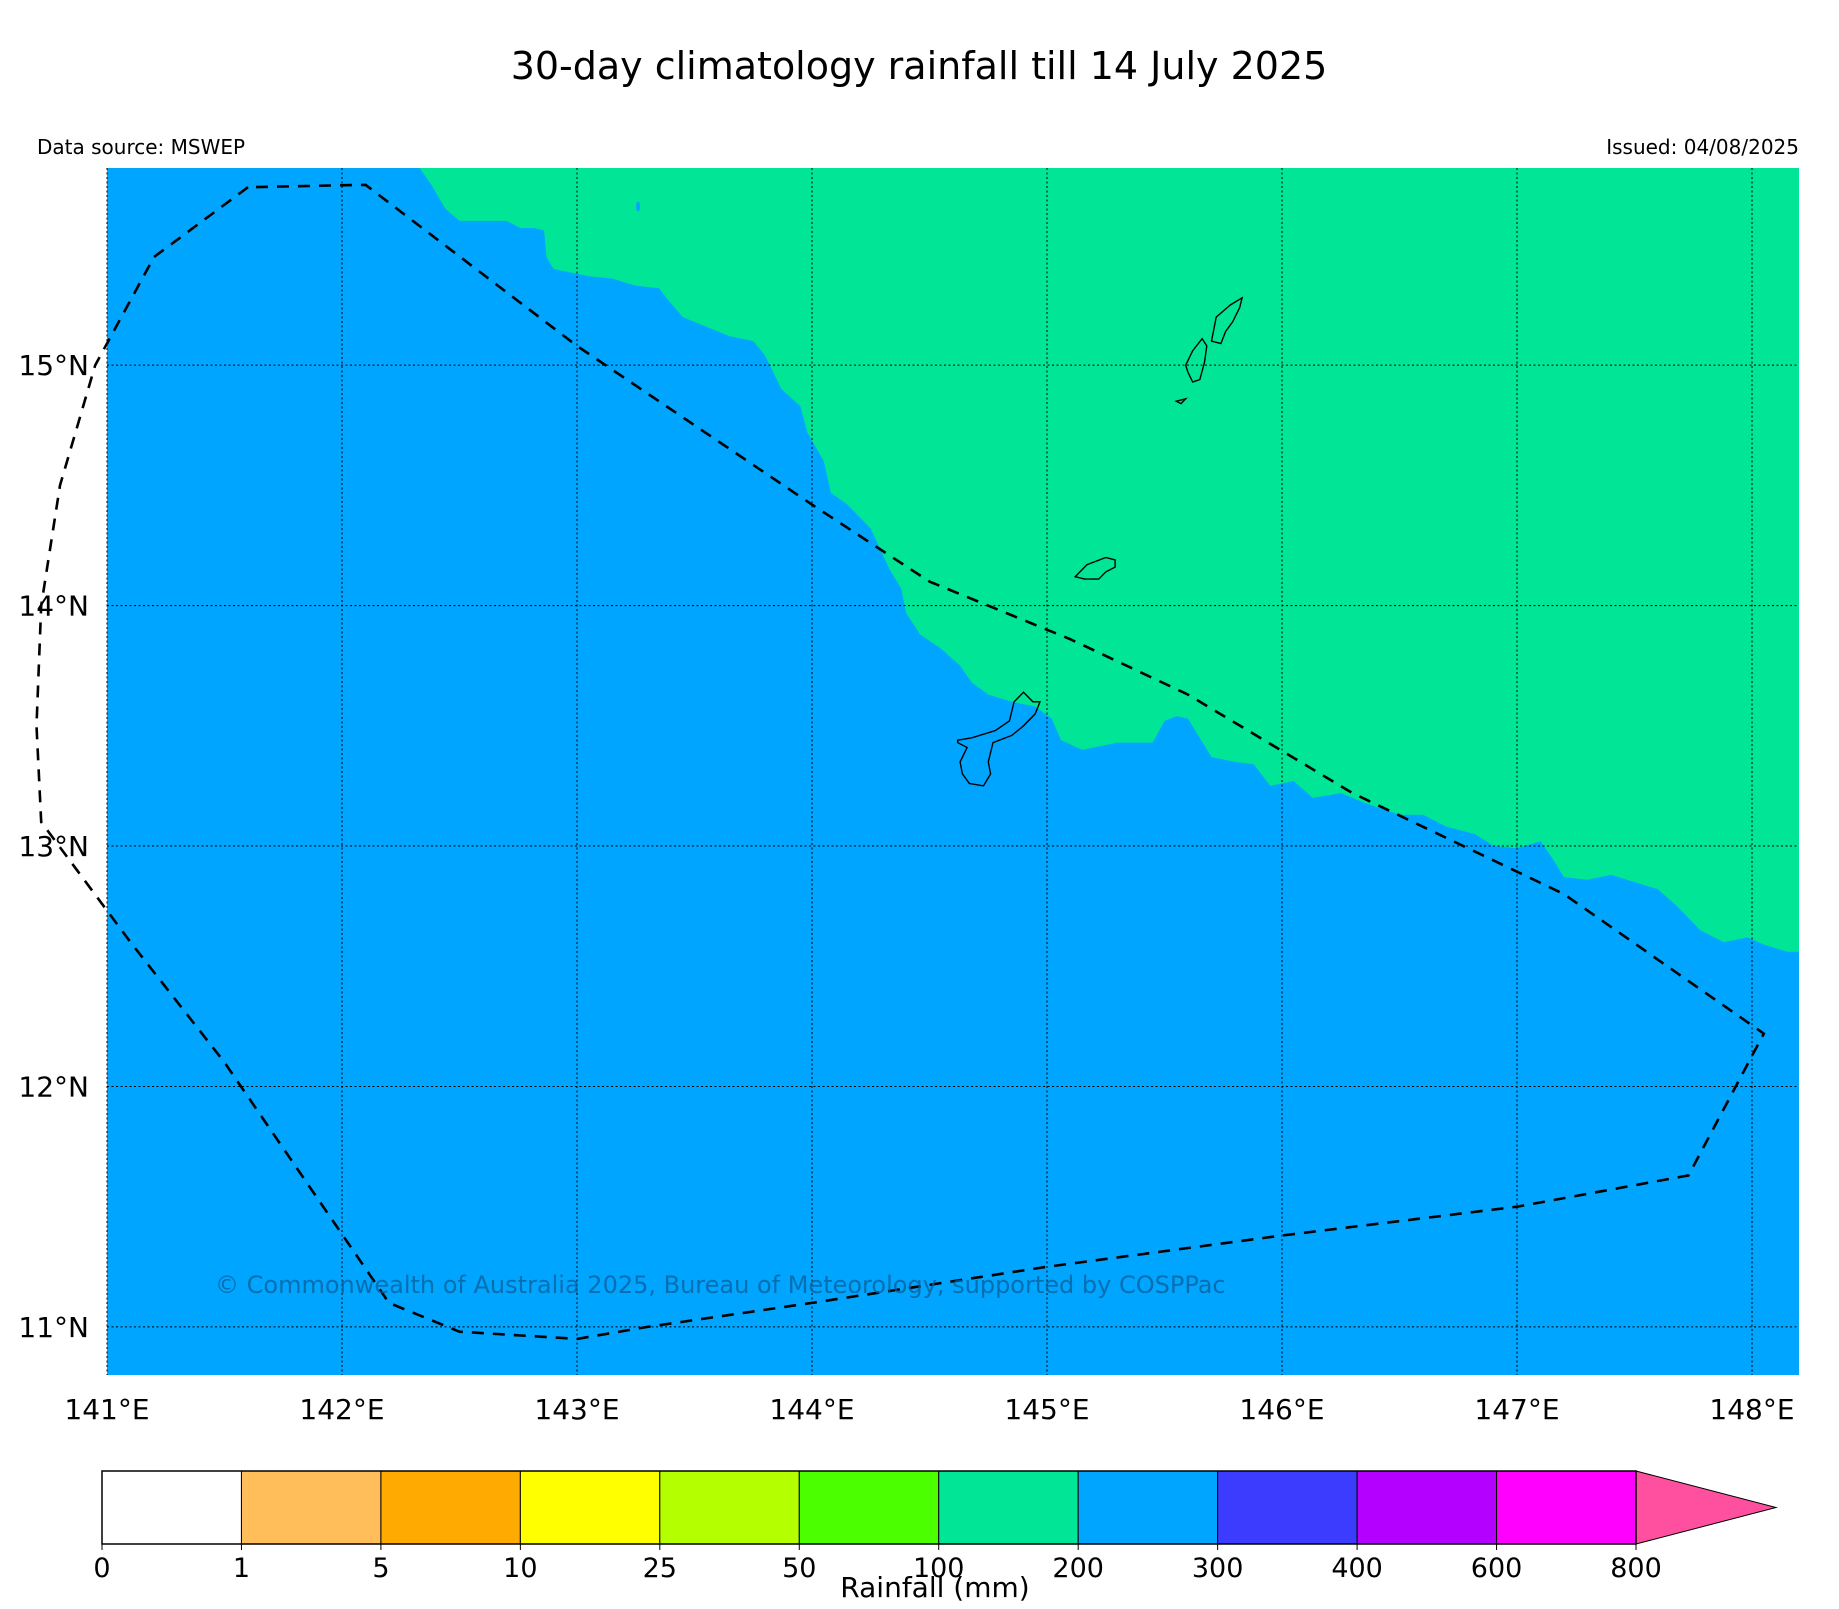  I want to click on colorbar-tick-label: 100, so click(939, 1568).